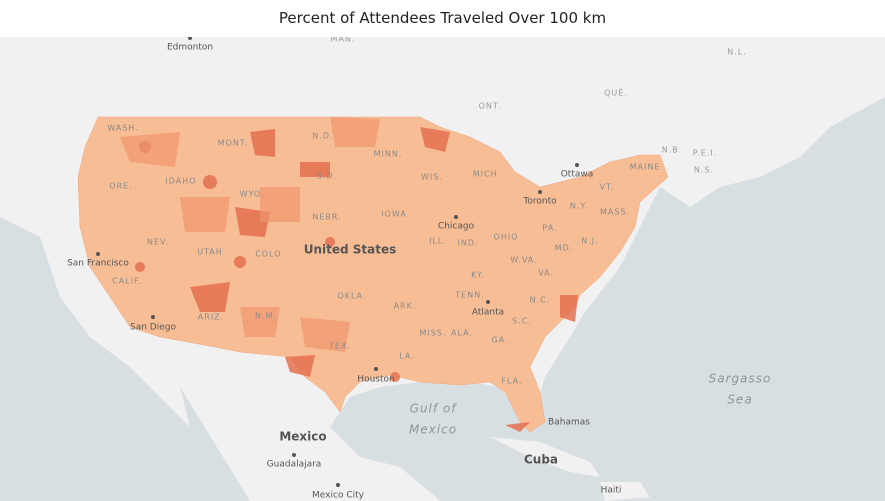 The height and width of the screenshot is (501, 885). What do you see at coordinates (456, 227) in the screenshot?
I see `place-label: Chicago` at bounding box center [456, 227].